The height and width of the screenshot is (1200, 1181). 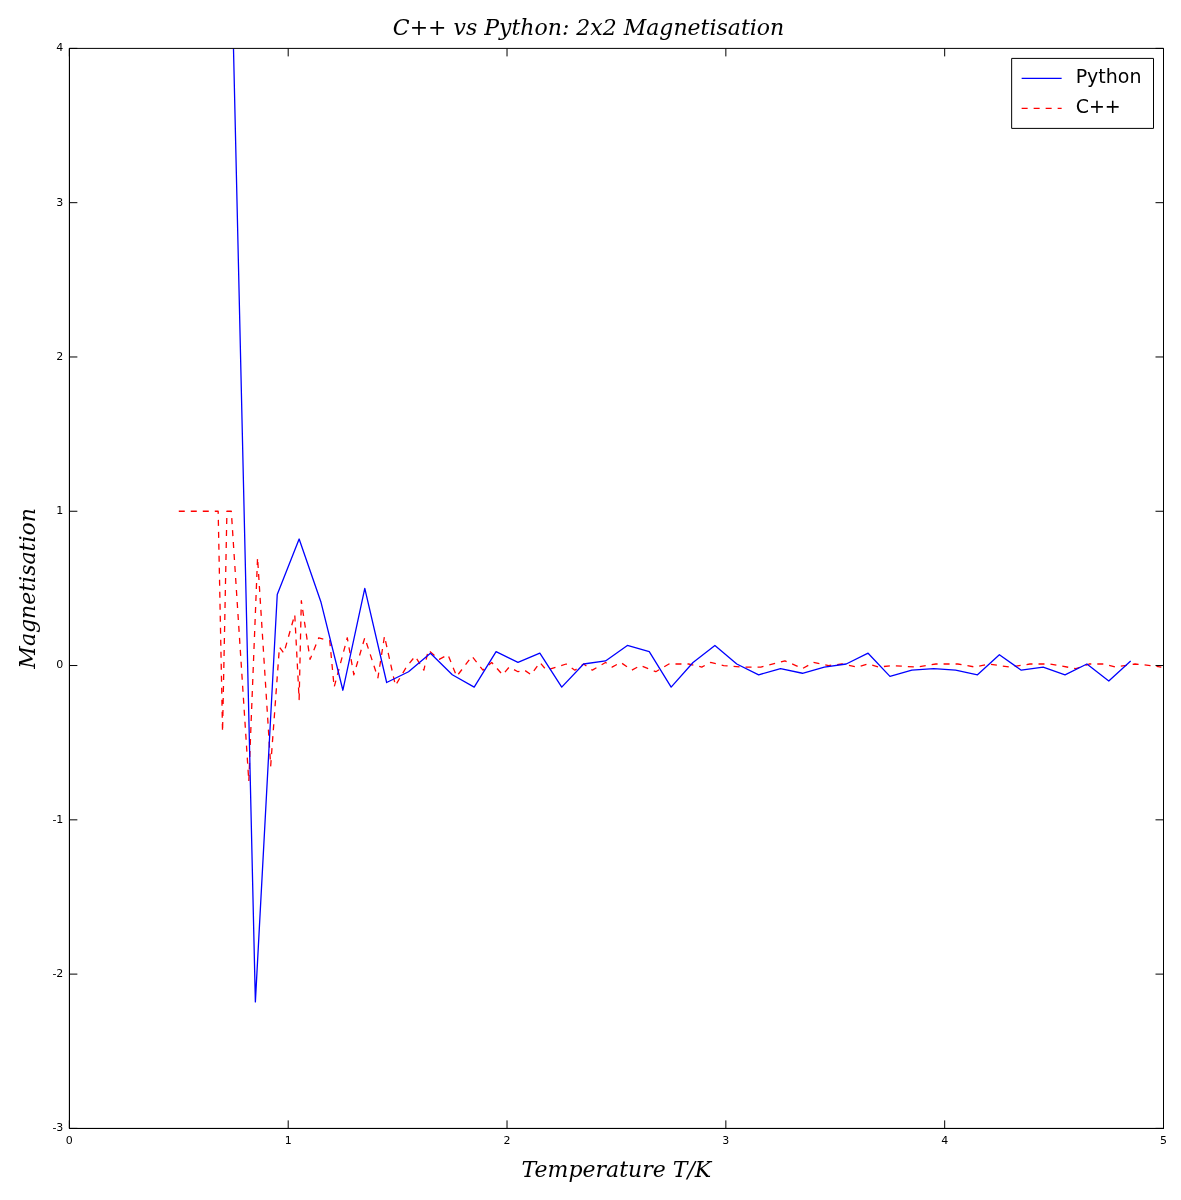 I want to click on x-tick-label: 5, so click(x=1163, y=1140).